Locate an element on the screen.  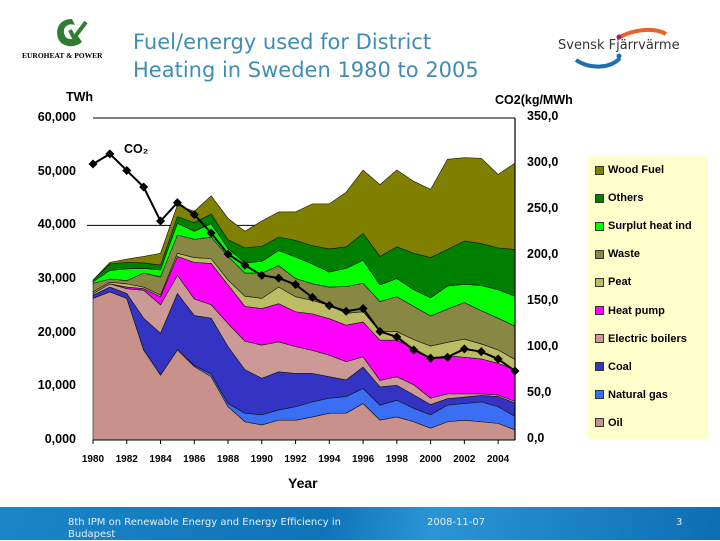
legend-item: Peat is located at coordinates (613, 282).